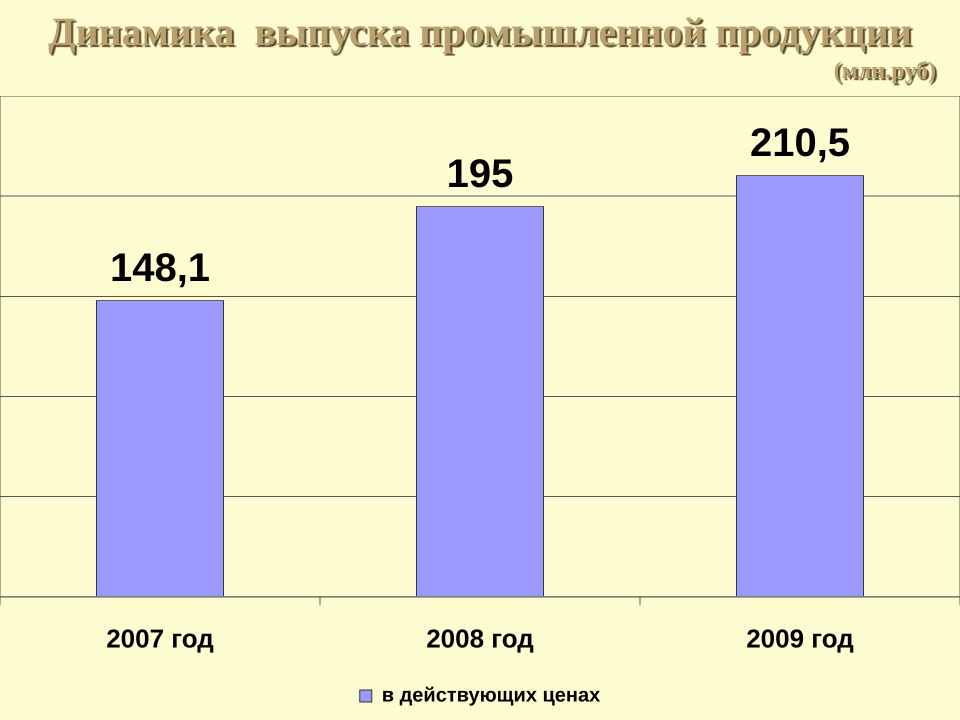 This screenshot has width=960, height=720. I want to click on chart-title: Динамика выпуска промышленной продукции, so click(480, 31).